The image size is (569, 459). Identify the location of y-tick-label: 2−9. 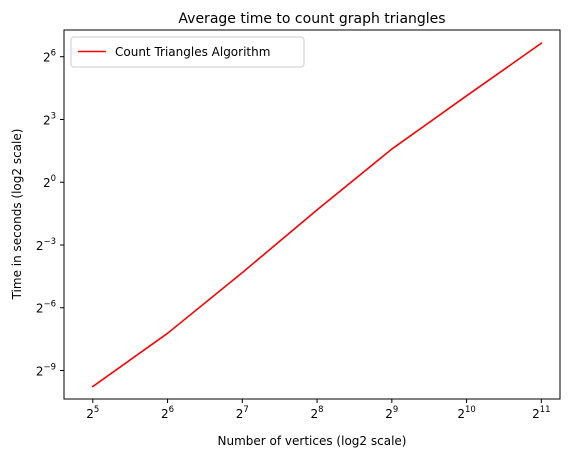
(46, 371).